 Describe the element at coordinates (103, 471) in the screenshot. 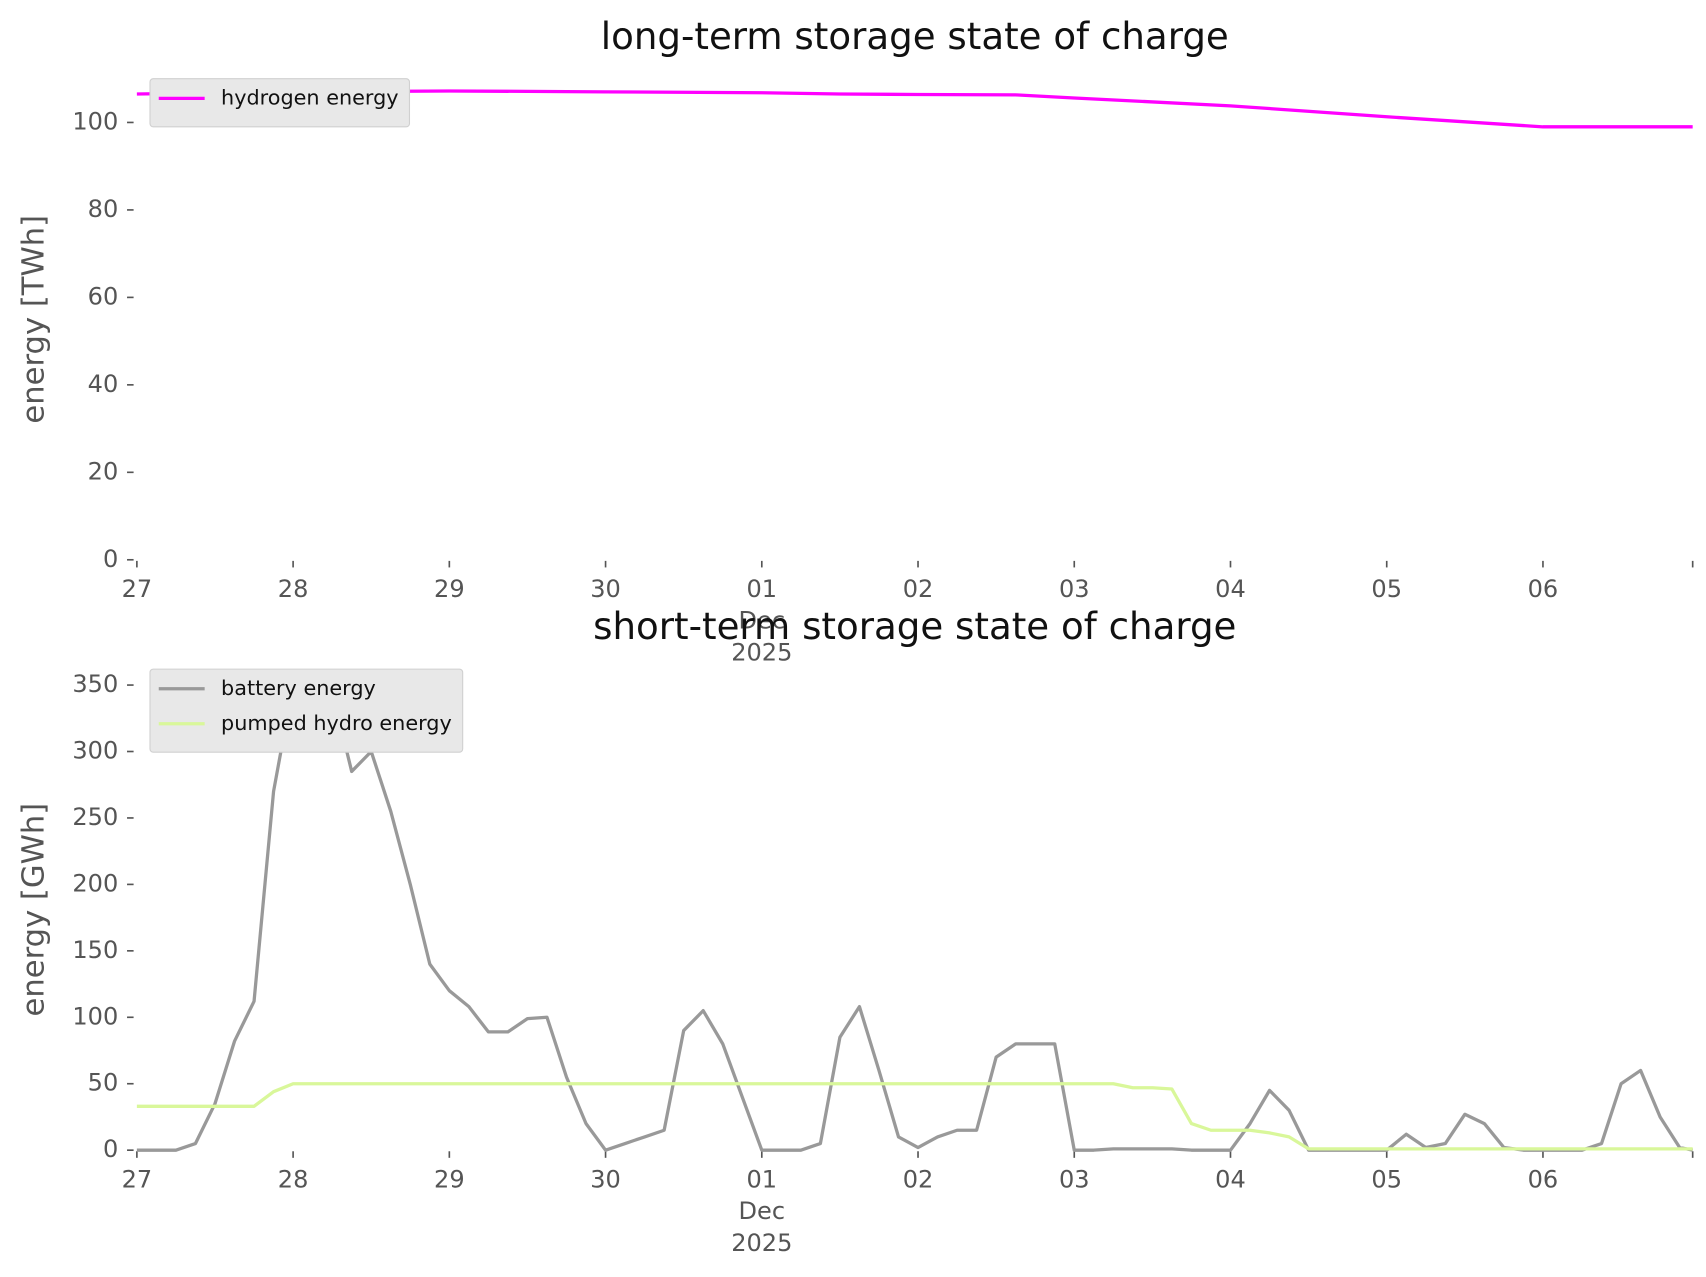

I see `y-tick-label: 20` at that location.